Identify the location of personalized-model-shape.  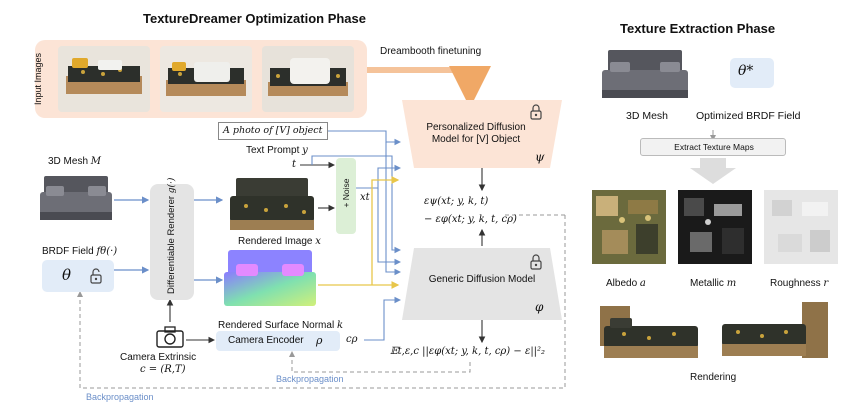
(482, 134).